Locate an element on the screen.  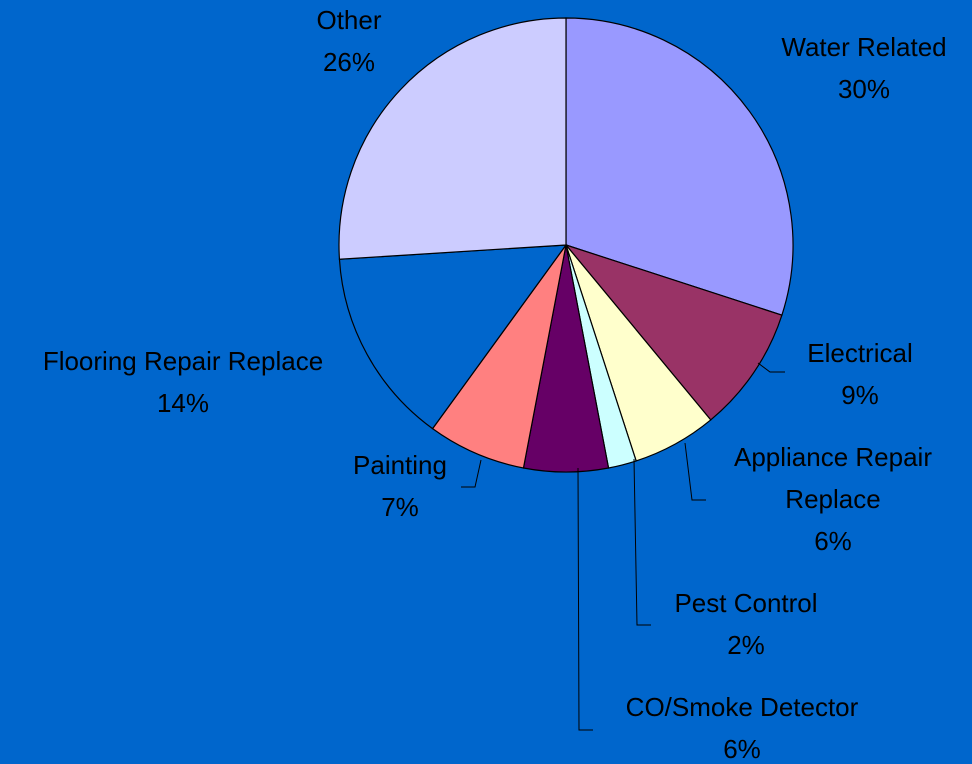
slice-category-label: Painting is located at coordinates (400, 465).